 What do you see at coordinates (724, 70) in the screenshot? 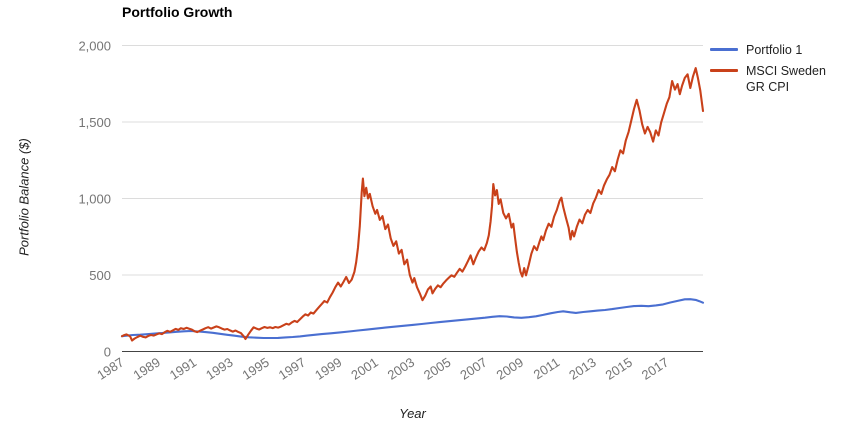
I see `msci-sweden-line-swatch-icon` at bounding box center [724, 70].